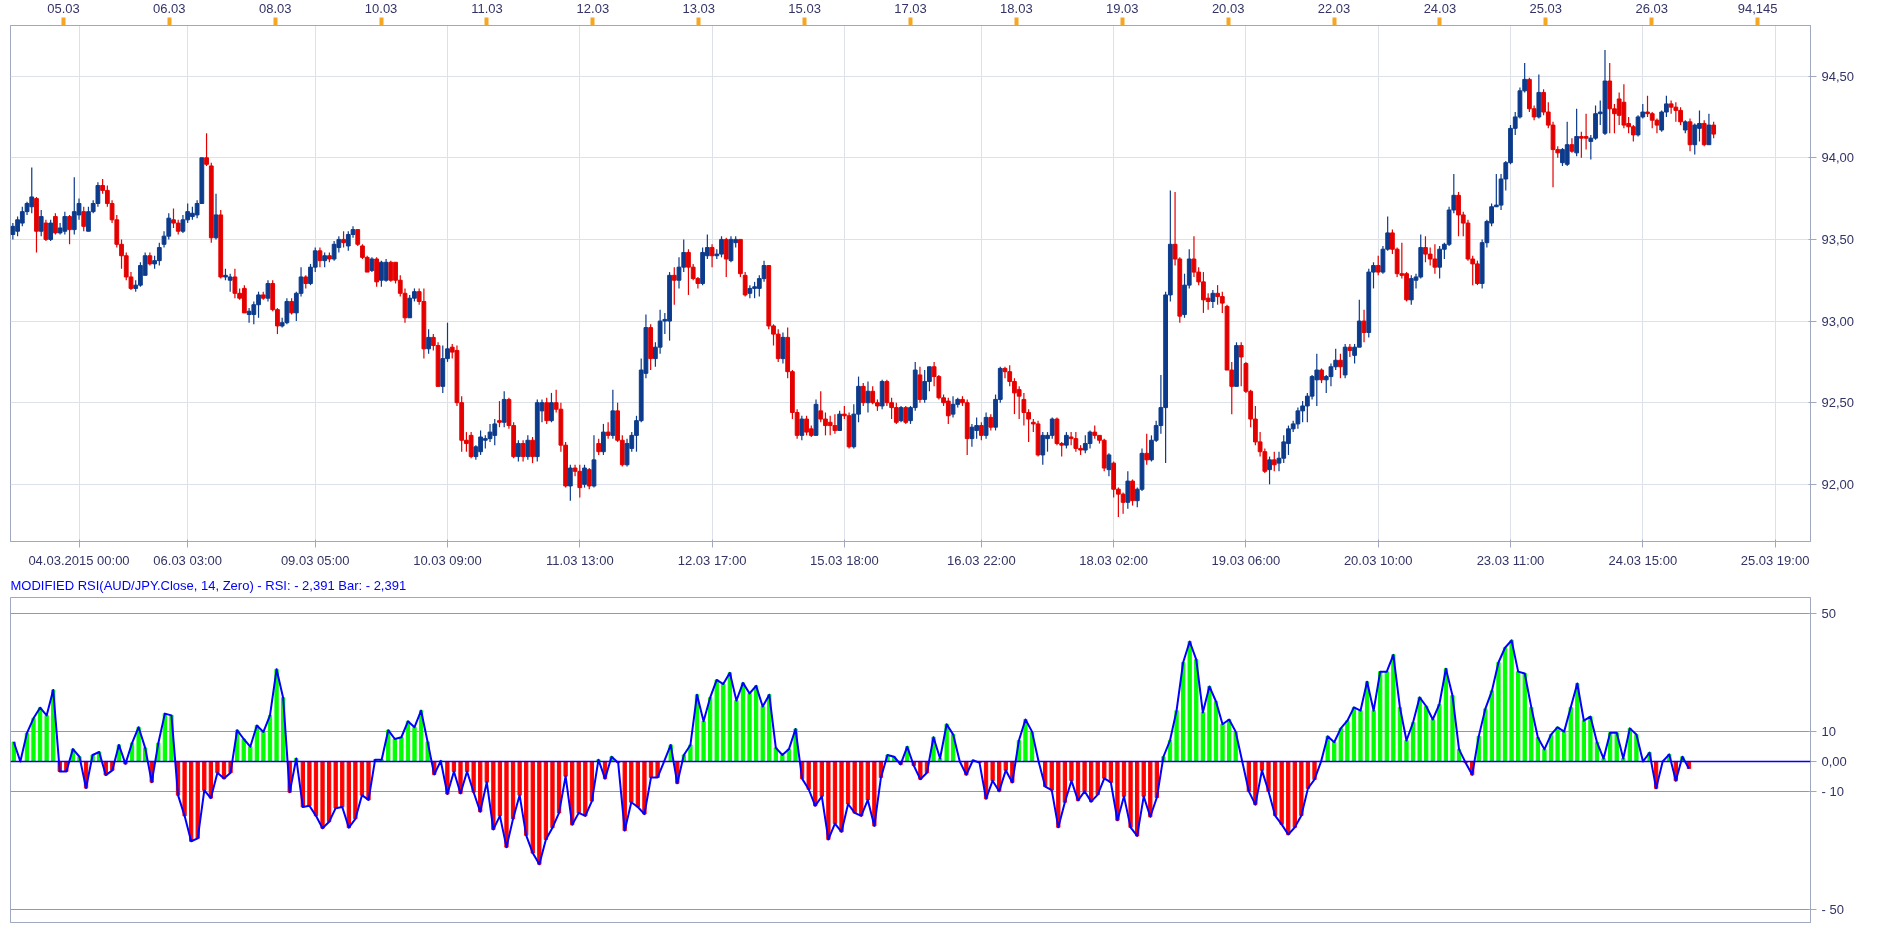  Describe the element at coordinates (1643, 560) in the screenshot. I see `x-tick-label: 24.03 15:00` at that location.